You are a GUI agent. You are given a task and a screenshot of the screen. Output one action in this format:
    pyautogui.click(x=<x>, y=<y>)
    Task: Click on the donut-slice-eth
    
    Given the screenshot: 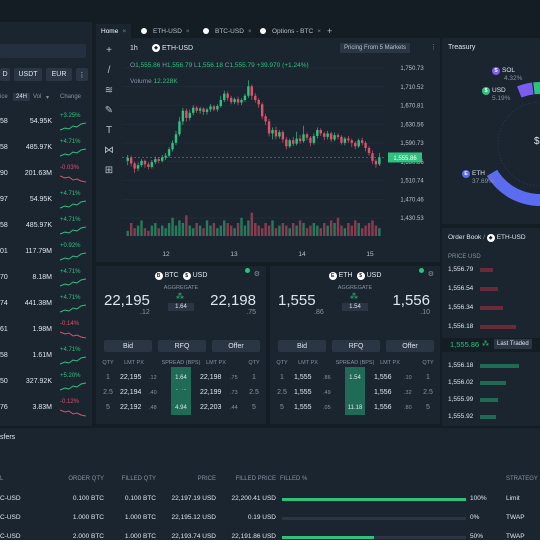 What is the action you would take?
    pyautogui.click(x=513, y=144)
    